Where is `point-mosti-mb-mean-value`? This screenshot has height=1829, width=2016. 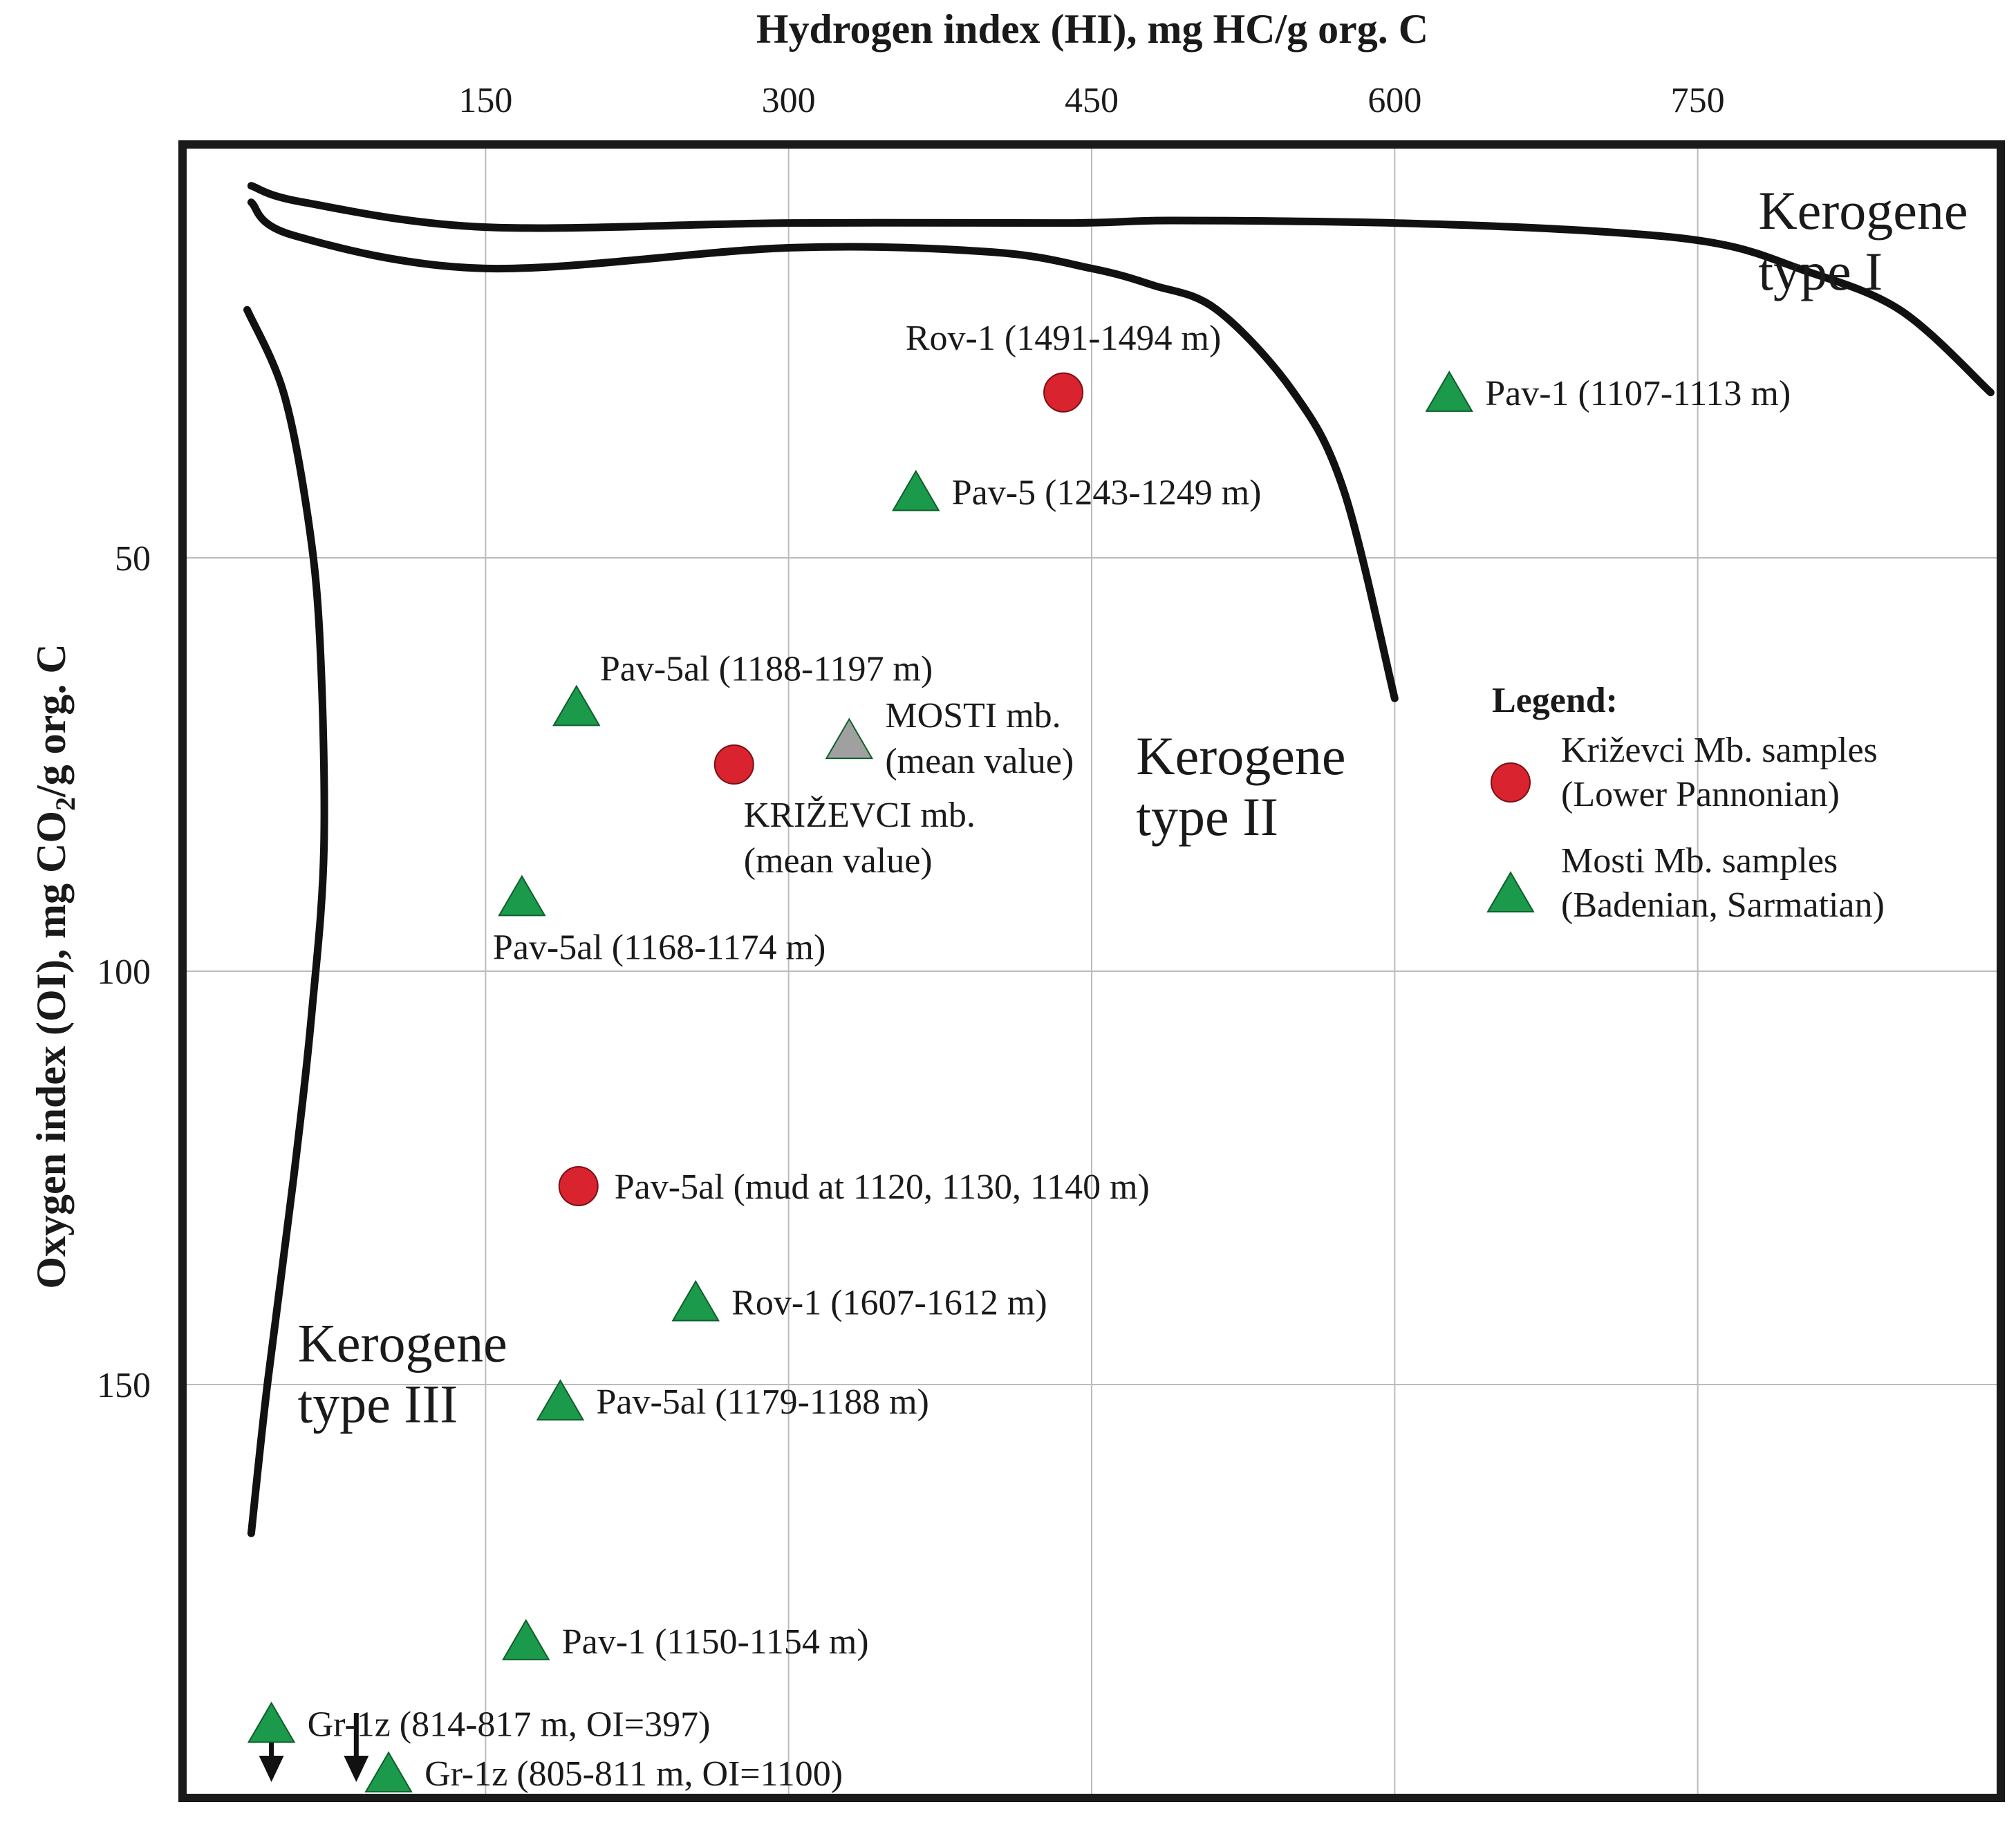 point-mosti-mb-mean-value is located at coordinates (849, 738).